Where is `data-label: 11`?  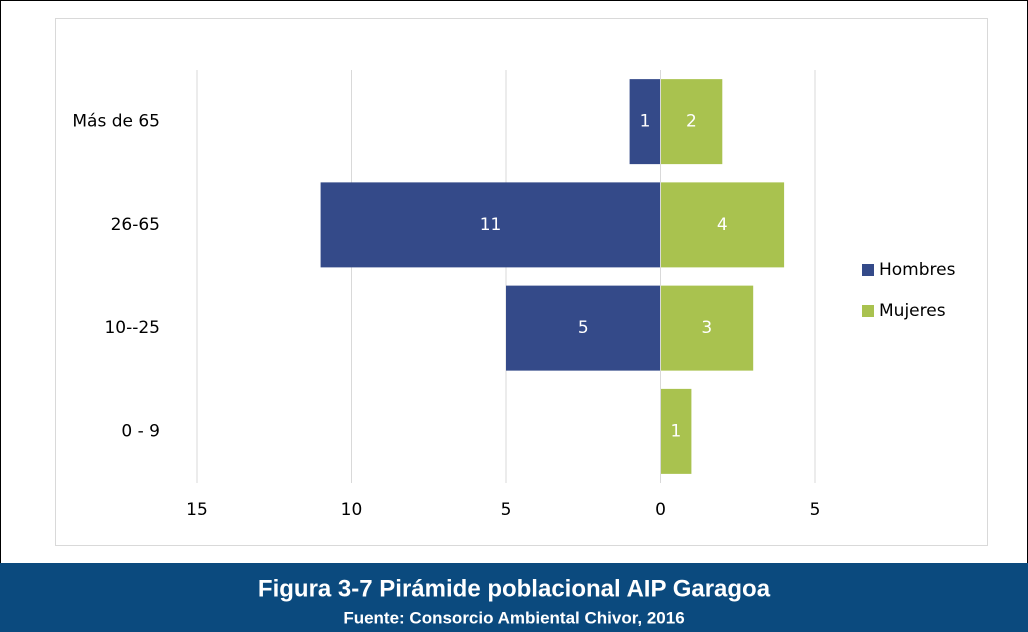 data-label: 11 is located at coordinates (491, 225).